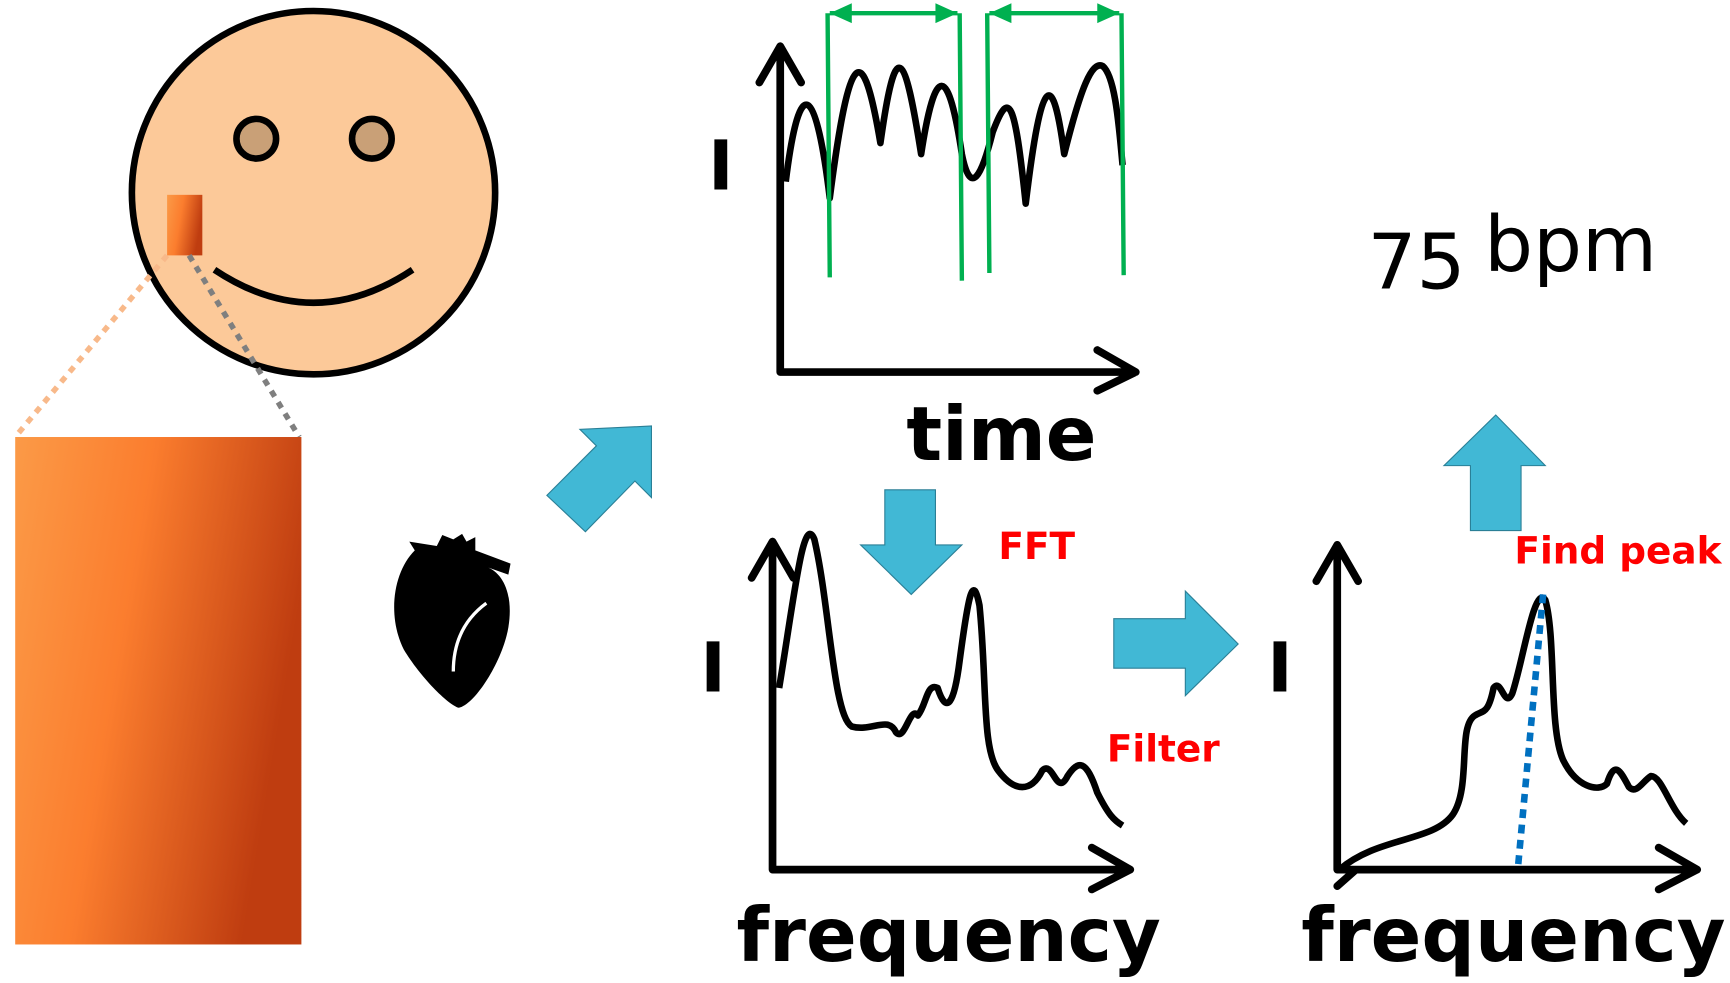 This screenshot has height=983, width=1730. What do you see at coordinates (1163, 749) in the screenshot?
I see `step-label: Filter` at bounding box center [1163, 749].